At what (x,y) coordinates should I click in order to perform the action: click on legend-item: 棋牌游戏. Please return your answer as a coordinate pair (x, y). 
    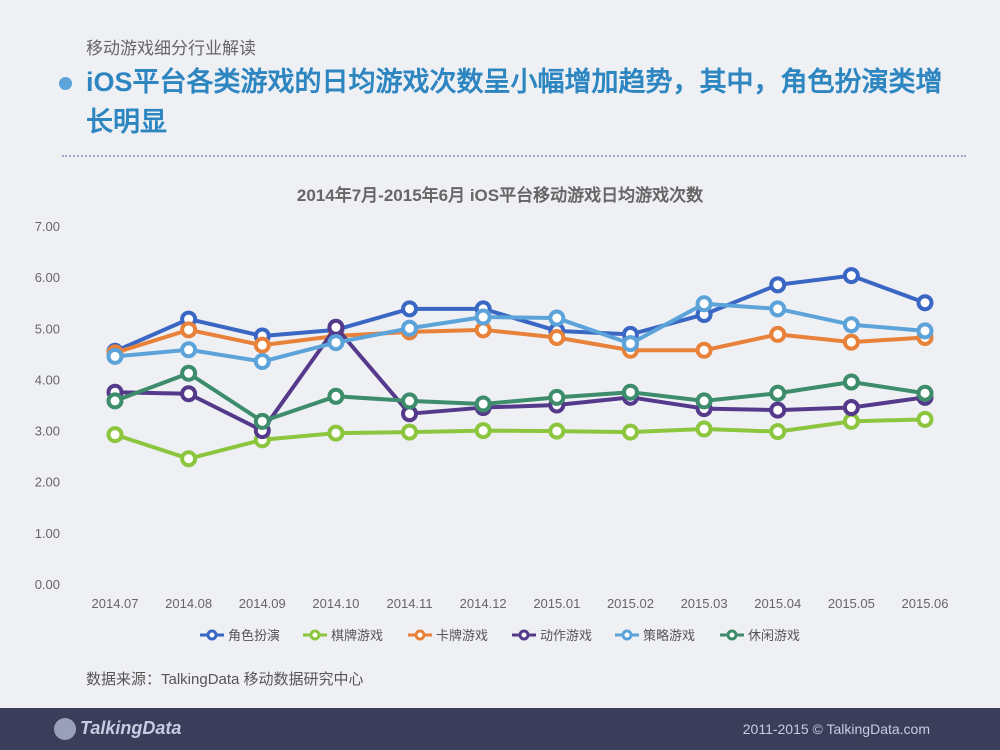
    Looking at the image, I should click on (343, 635).